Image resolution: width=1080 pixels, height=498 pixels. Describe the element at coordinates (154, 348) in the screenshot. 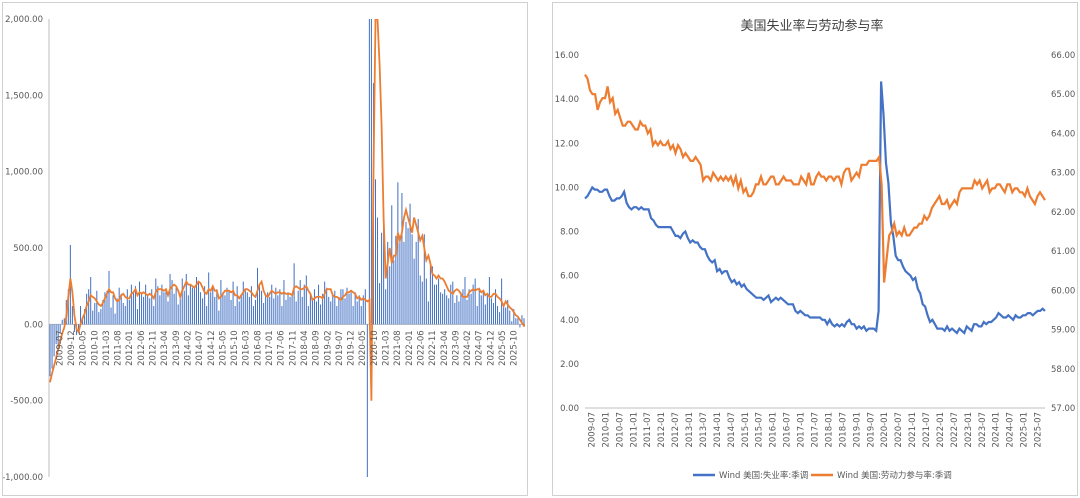

I see `x-tick-label: 2012-11` at that location.